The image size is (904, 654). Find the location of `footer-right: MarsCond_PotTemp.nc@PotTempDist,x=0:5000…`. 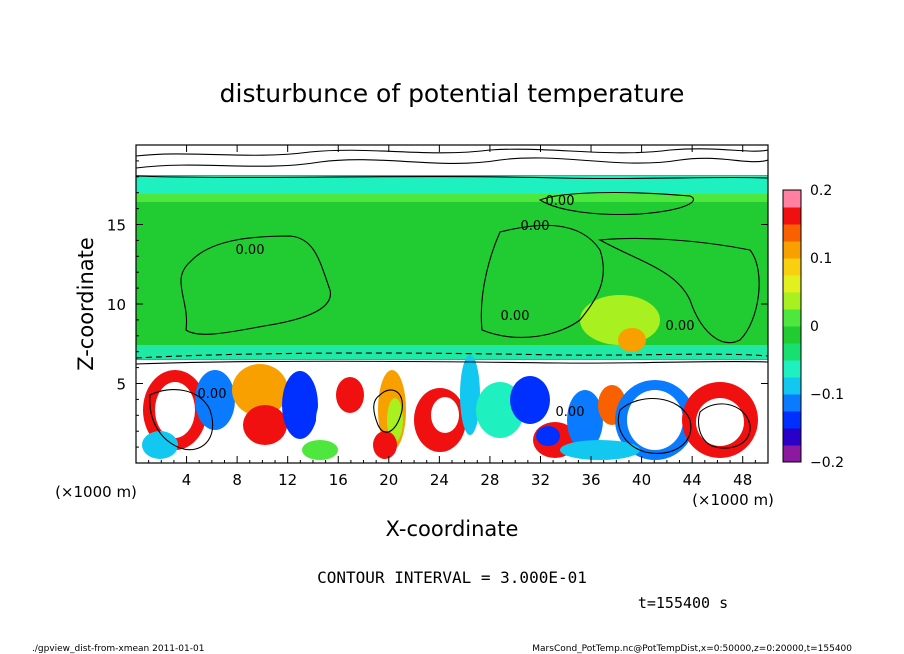

footer-right: MarsCond_PotTemp.nc@PotTempDist,x=0:5000… is located at coordinates (692, 649).